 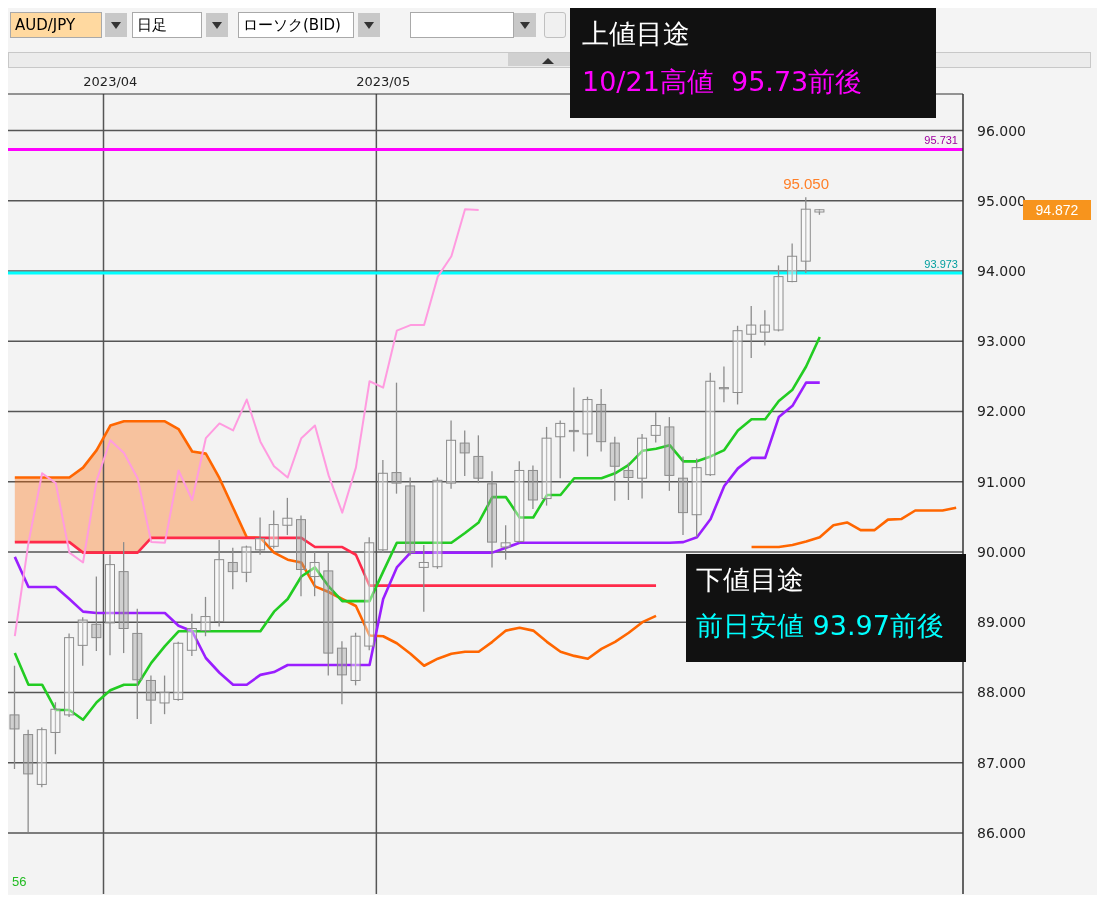 What do you see at coordinates (750, 580) in the screenshot?
I see `annotation: 下値目途` at bounding box center [750, 580].